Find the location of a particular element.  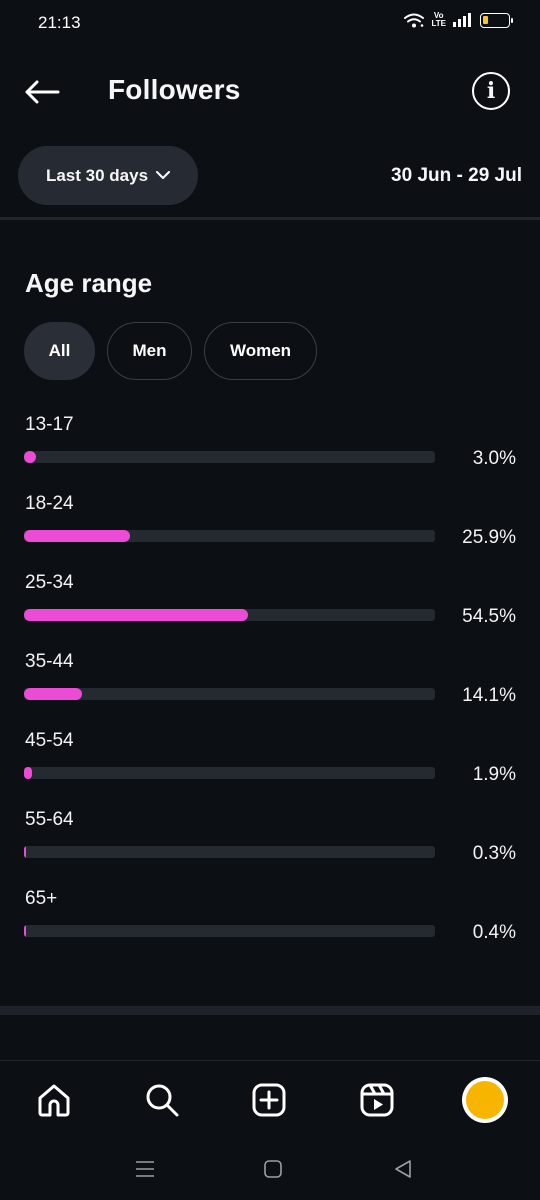

status-bar: 21:13 Vo LTE is located at coordinates (270, 24).